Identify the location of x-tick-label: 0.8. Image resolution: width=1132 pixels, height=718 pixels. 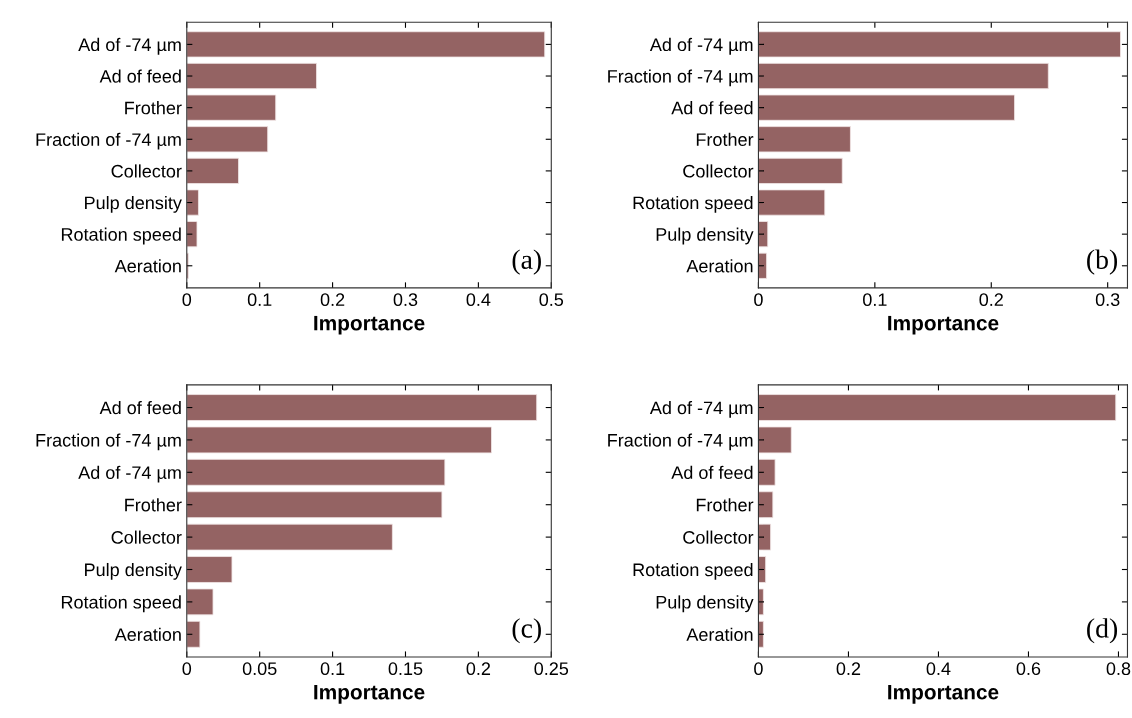
(1118, 669).